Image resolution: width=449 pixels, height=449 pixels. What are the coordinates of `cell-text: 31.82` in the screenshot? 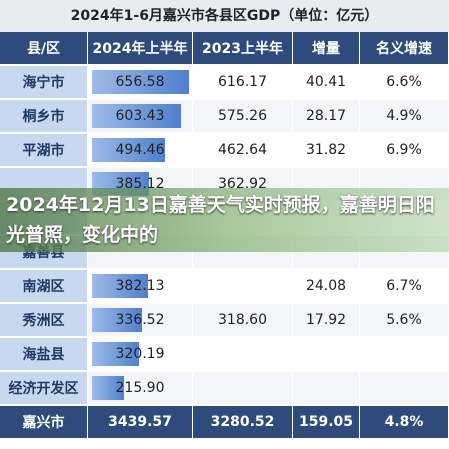 It's located at (326, 150).